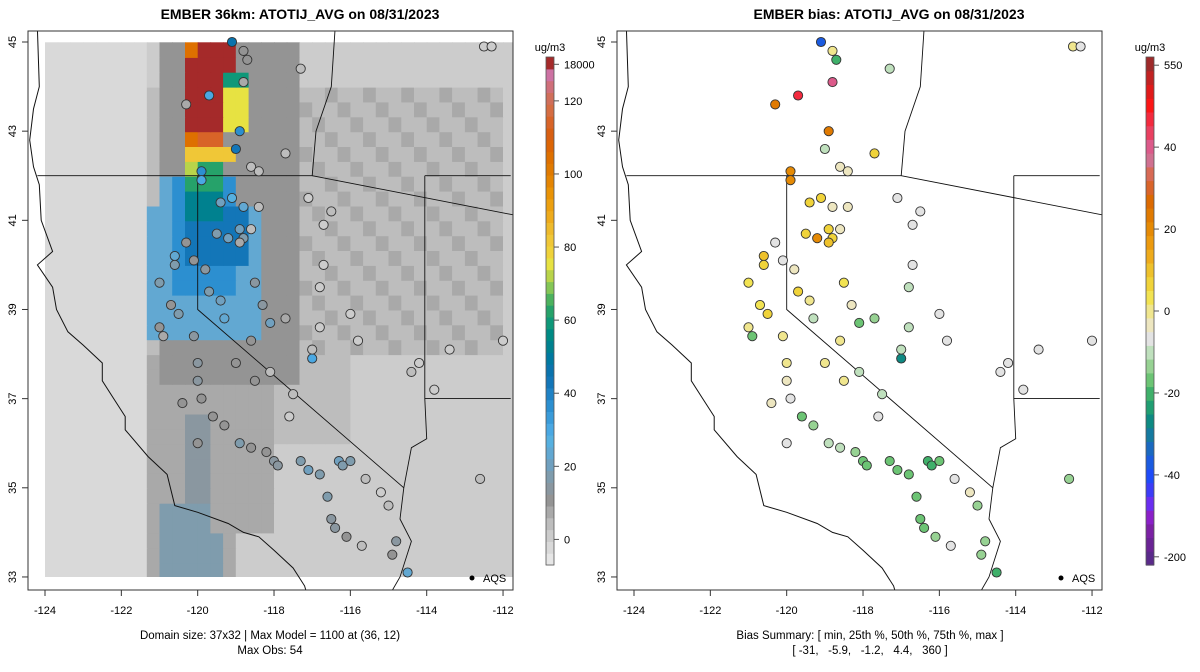 The width and height of the screenshot is (1200, 672). Describe the element at coordinates (1150, 48) in the screenshot. I see `colorbar-unit-label: ug/m3` at that location.